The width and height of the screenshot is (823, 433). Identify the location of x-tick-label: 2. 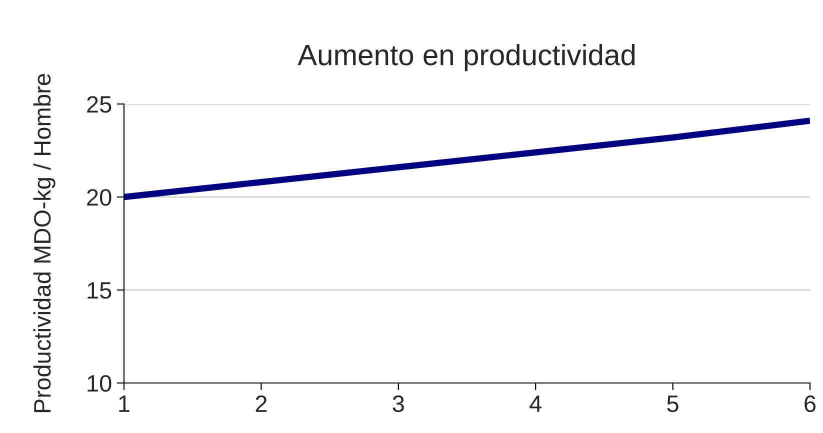
(261, 403).